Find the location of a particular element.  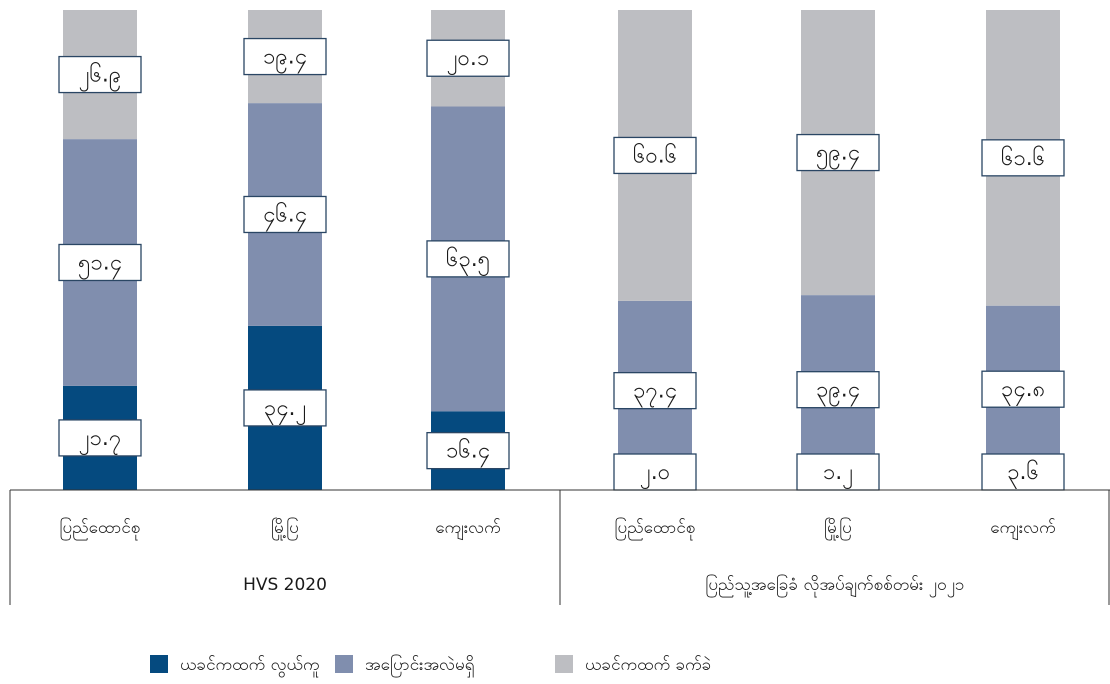

value-label: ၅၁.၄ is located at coordinates (100, 264).